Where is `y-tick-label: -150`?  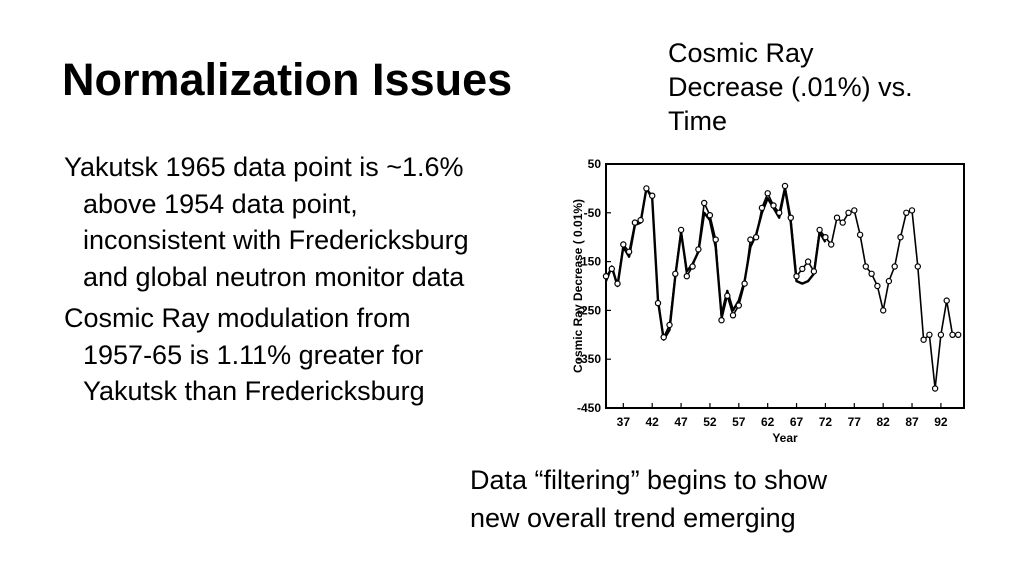 y-tick-label: -150 is located at coordinates (589, 262).